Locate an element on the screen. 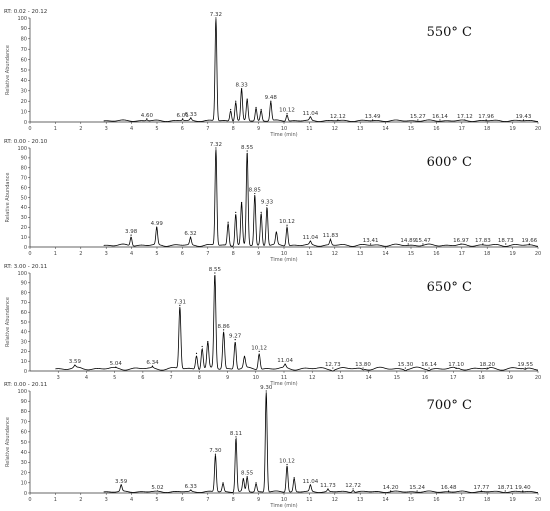  peak-label: 18.71 is located at coordinates (505, 488).